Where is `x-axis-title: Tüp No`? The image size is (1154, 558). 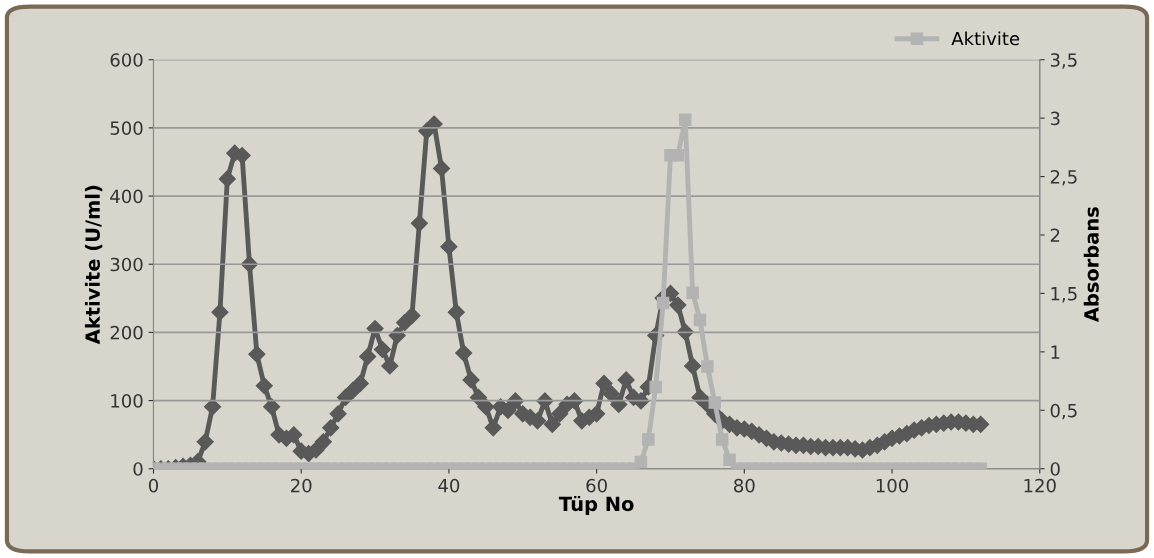
x-axis-title: Tüp No is located at coordinates (596, 505).